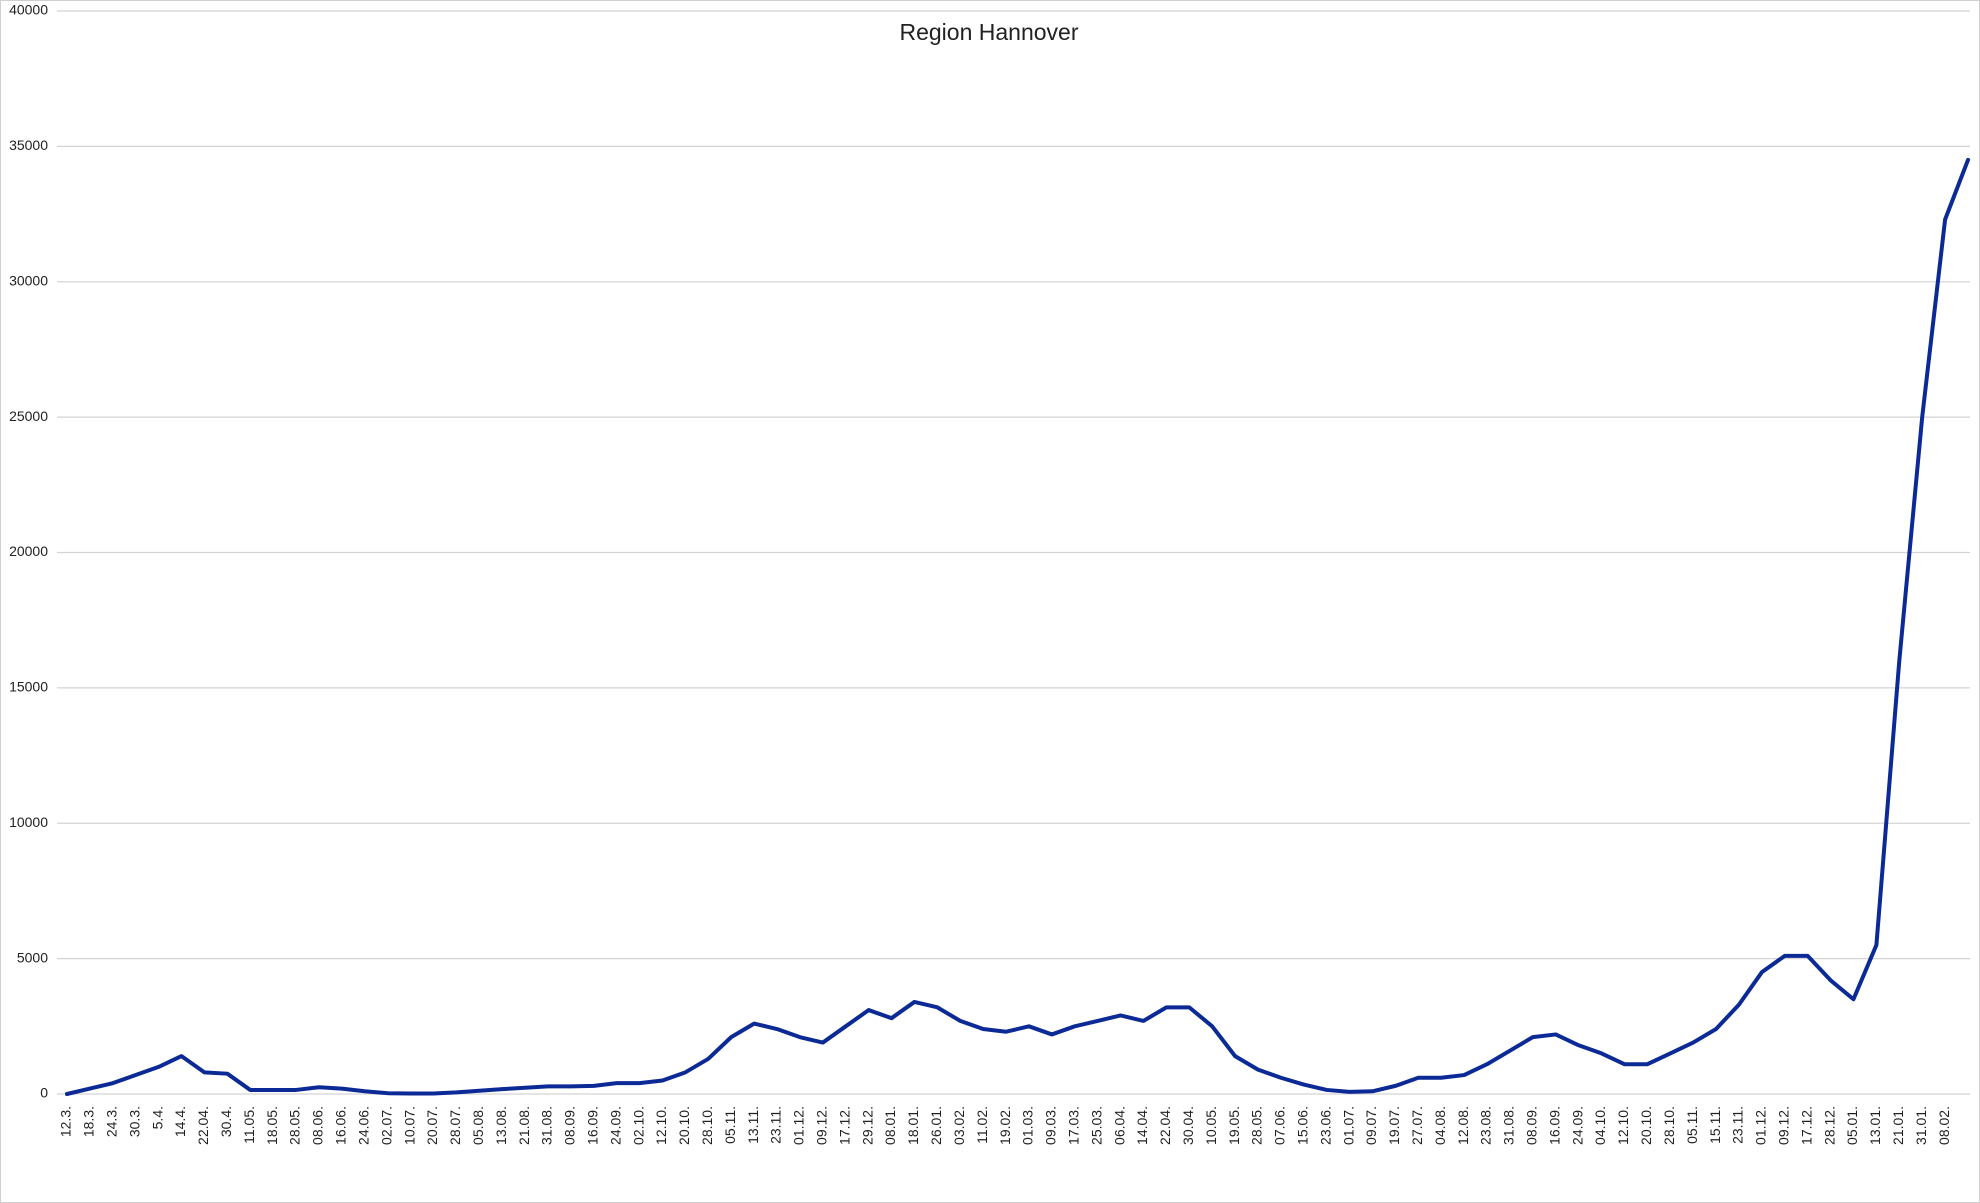 The width and height of the screenshot is (1980, 1203). Describe the element at coordinates (1028, 1125) in the screenshot. I see `x-tick-label: 01.03.` at that location.